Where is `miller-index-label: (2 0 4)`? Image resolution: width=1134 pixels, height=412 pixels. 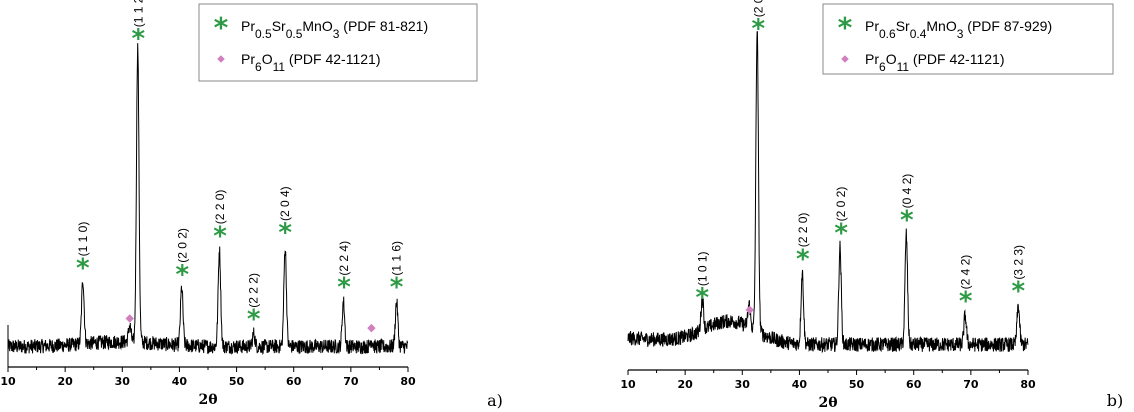
miller-index-label: (2 0 4) is located at coordinates (285, 203).